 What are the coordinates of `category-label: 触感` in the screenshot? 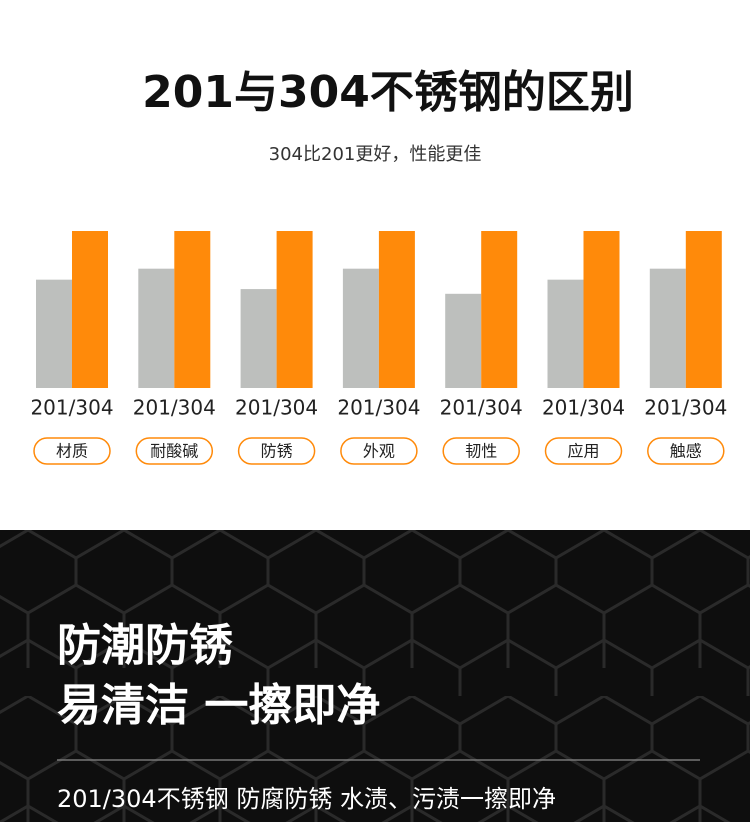 It's located at (686, 451).